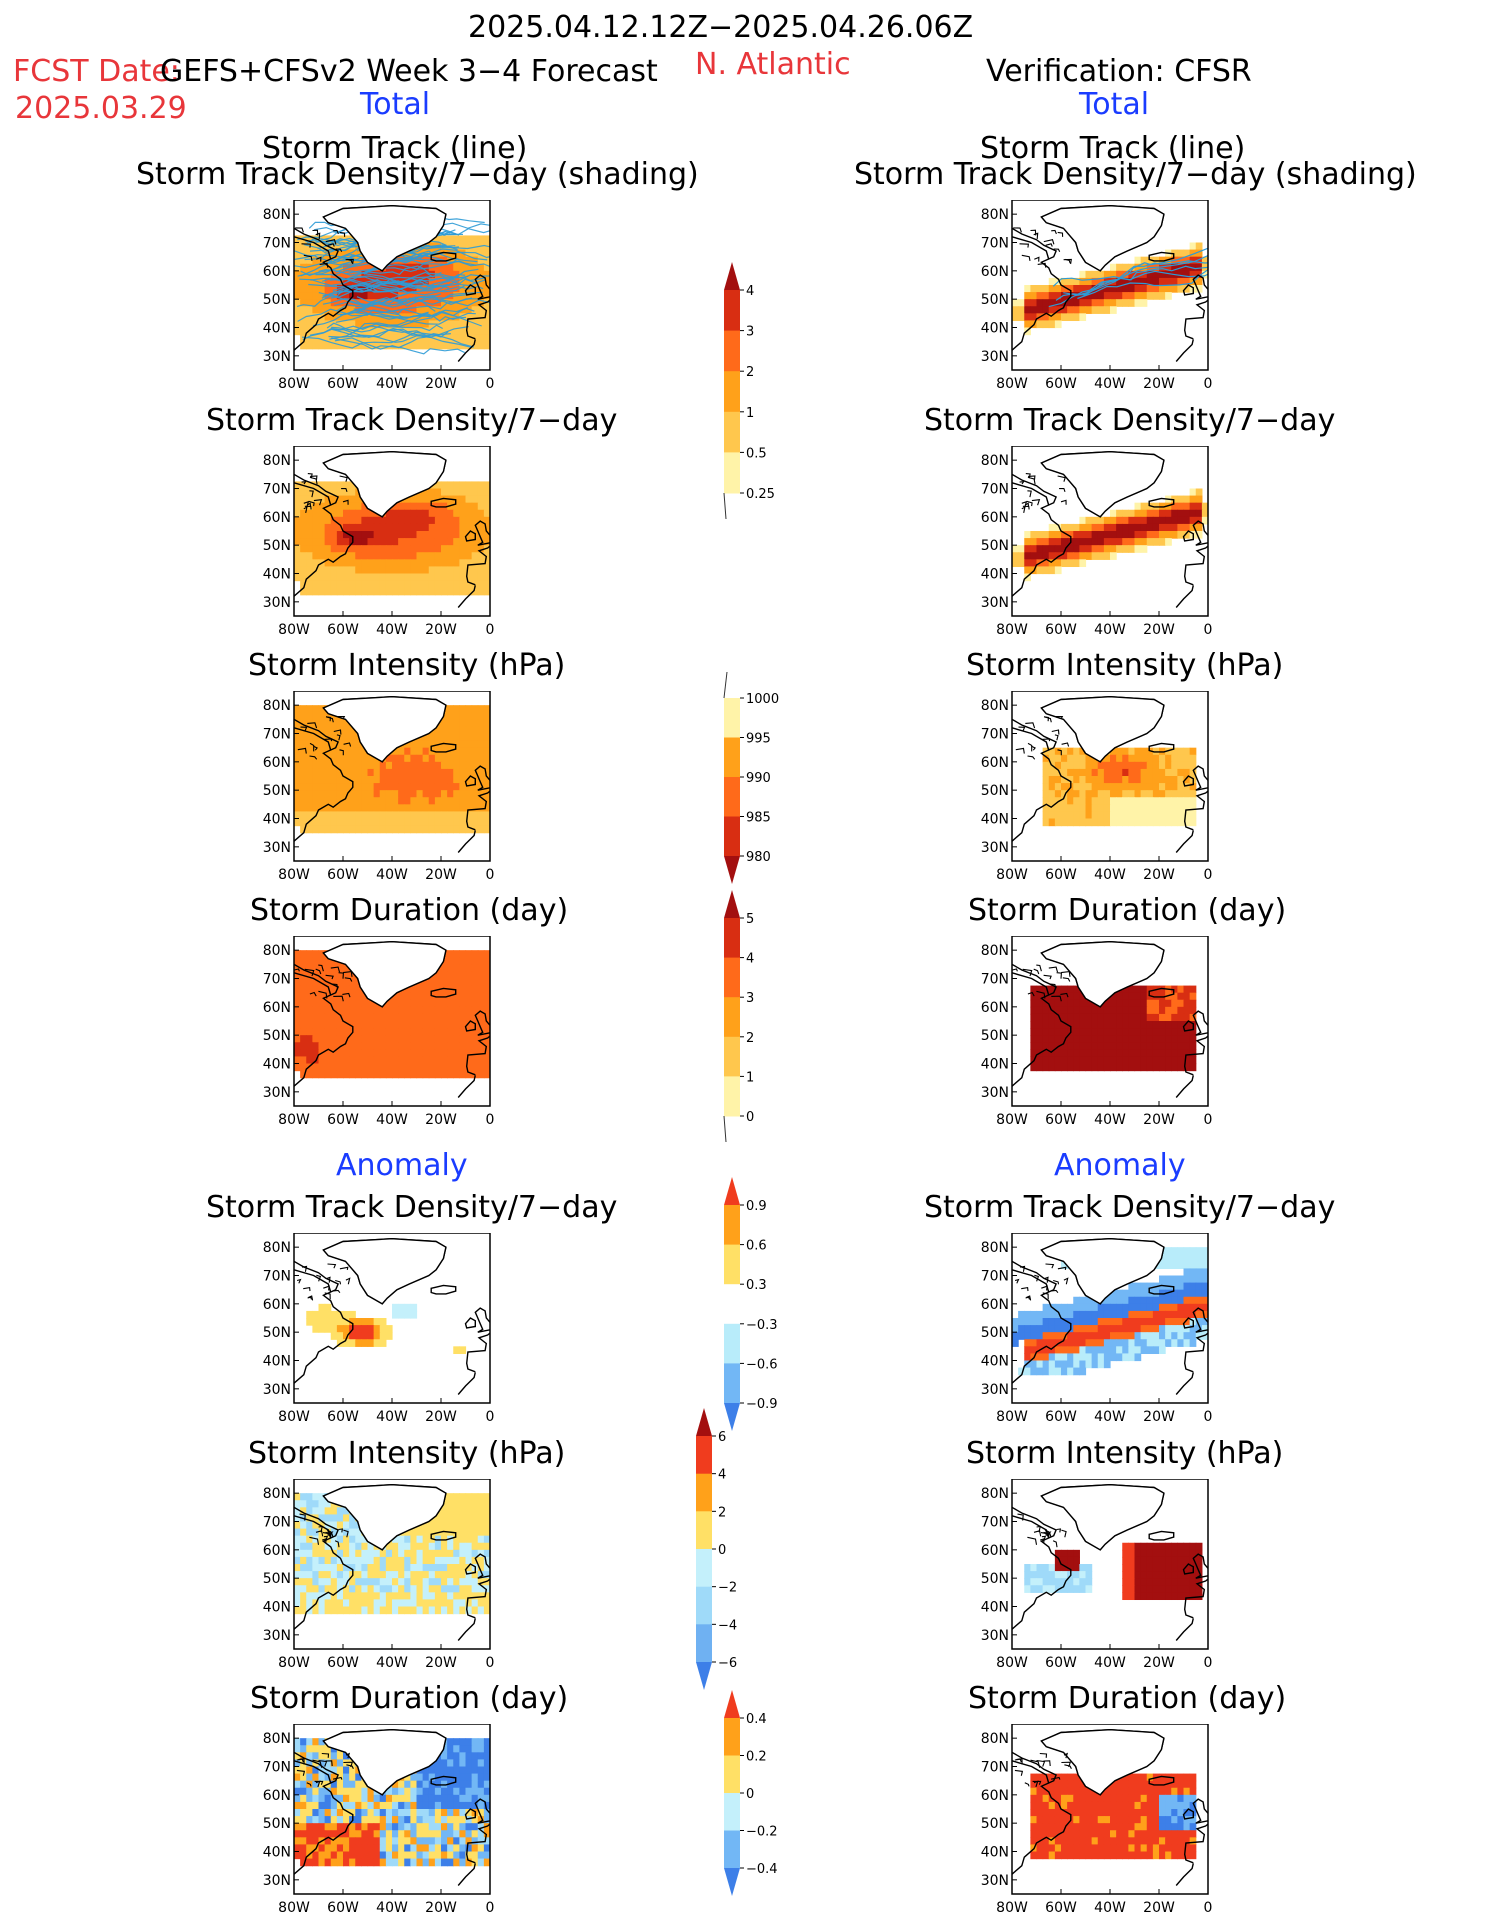 The width and height of the screenshot is (1487, 1928). What do you see at coordinates (756, 1206) in the screenshot?
I see `colorbar-label: 0.9` at bounding box center [756, 1206].